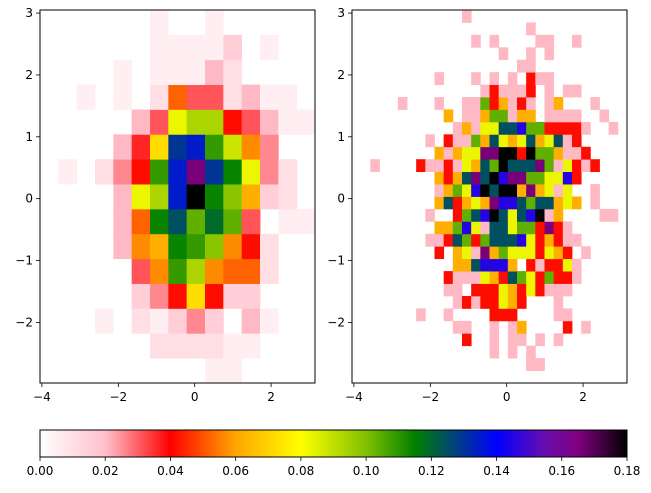  What do you see at coordinates (341, 199) in the screenshot?
I see `right-y-tick-label: 0` at bounding box center [341, 199].